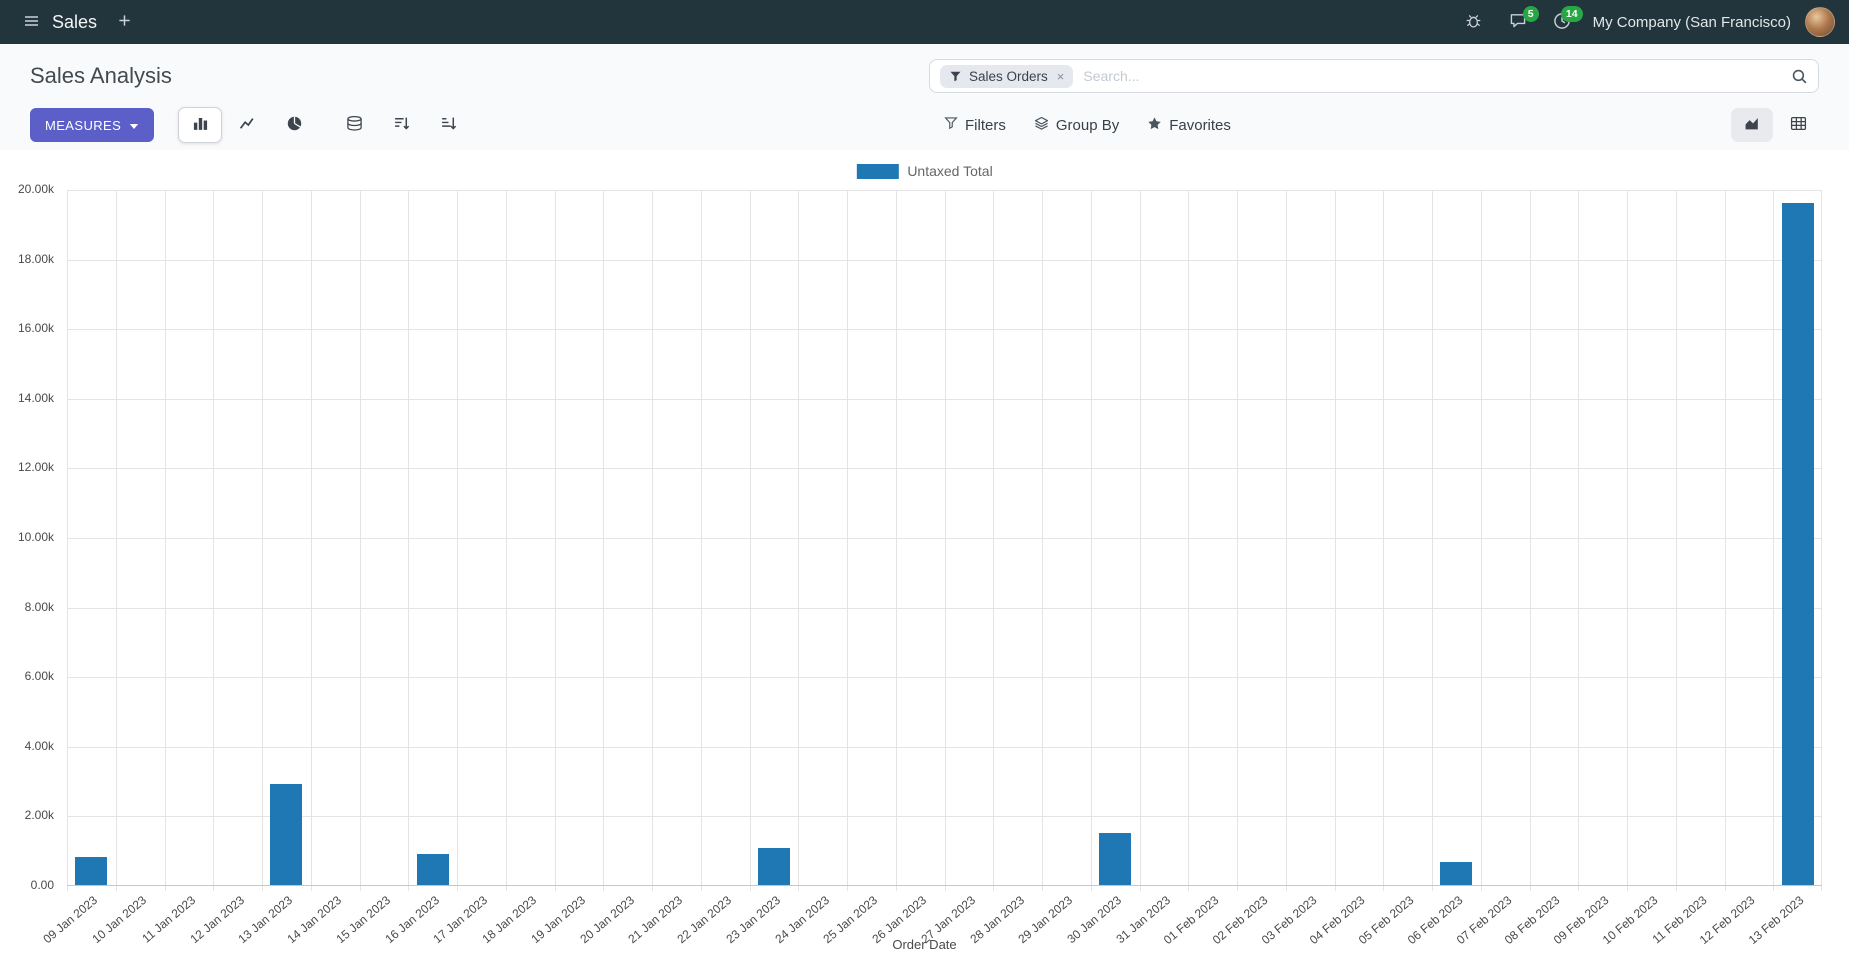  I want to click on search-input, so click(1432, 76).